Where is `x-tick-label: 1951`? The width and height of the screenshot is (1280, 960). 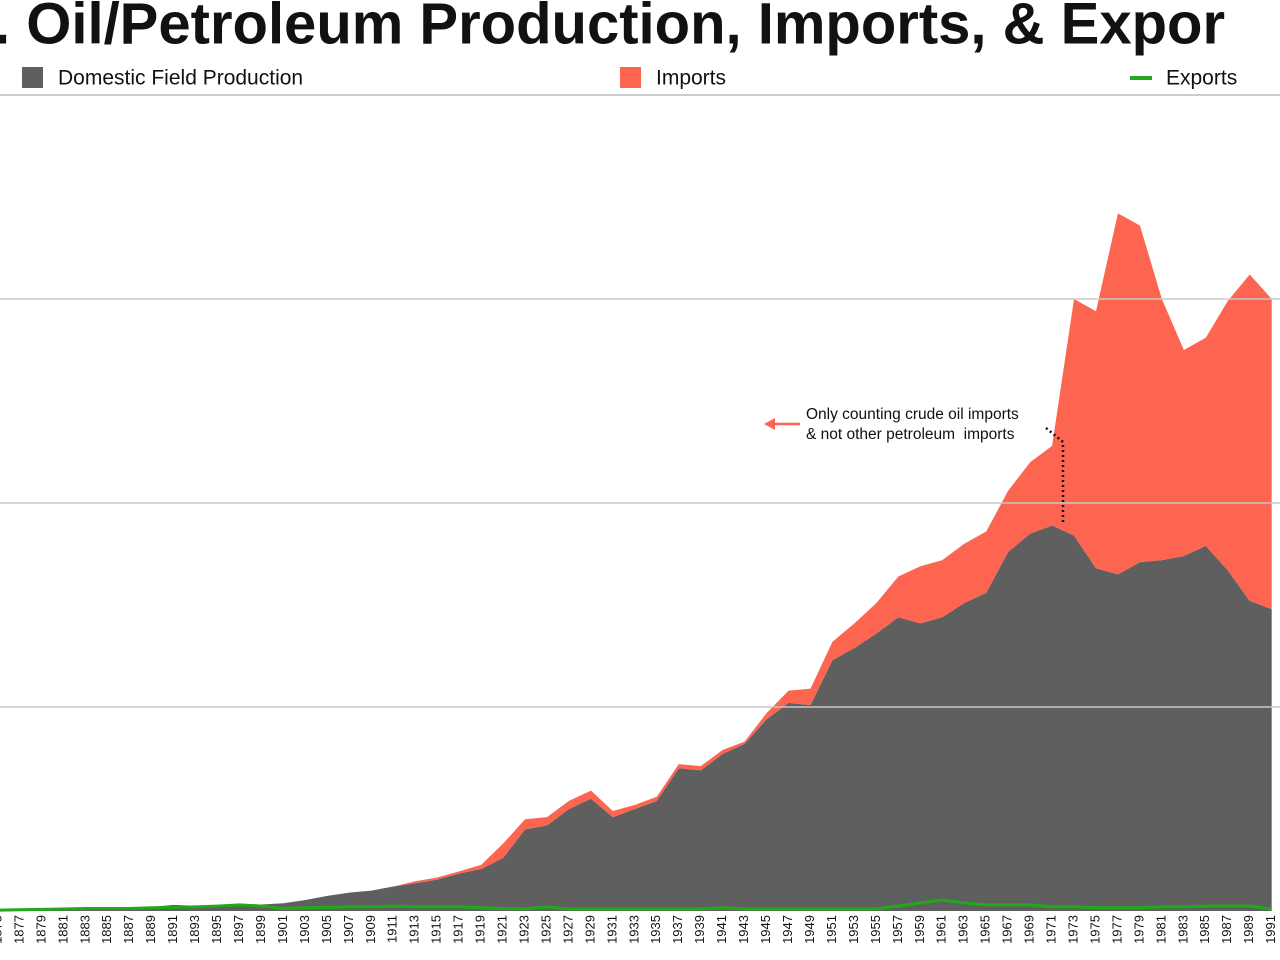
x-tick-label: 1951 is located at coordinates (831, 929).